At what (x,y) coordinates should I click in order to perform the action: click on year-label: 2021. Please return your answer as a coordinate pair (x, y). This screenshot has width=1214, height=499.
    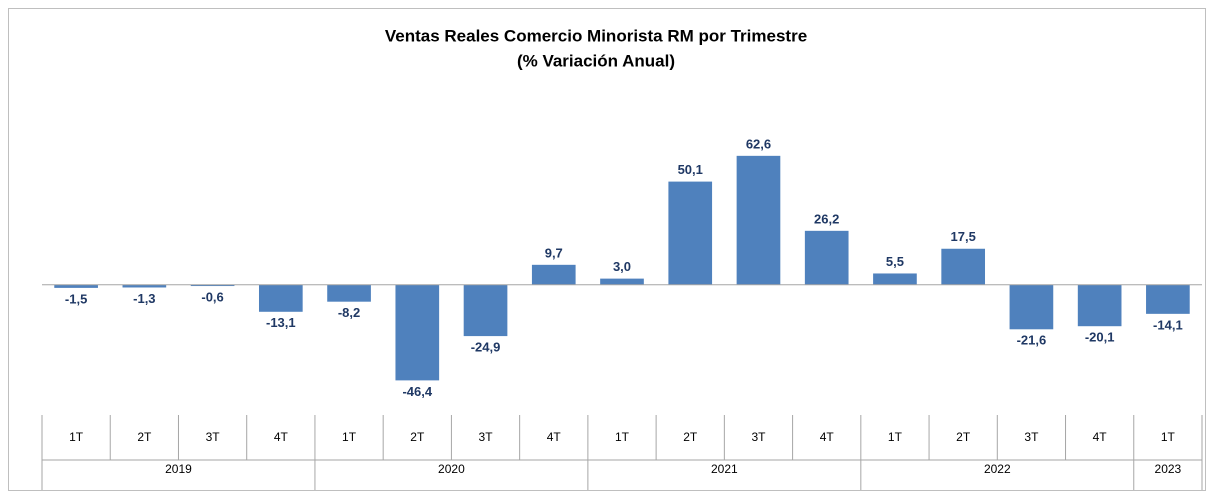
    Looking at the image, I should click on (724, 469).